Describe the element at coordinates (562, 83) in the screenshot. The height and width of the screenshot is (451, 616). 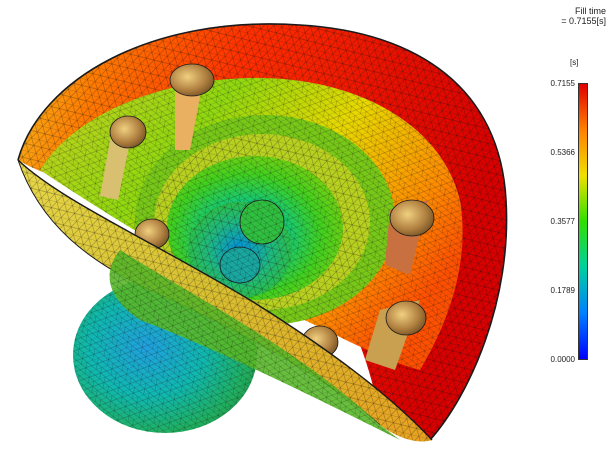
I see `tick-label-max: 0.7155` at that location.